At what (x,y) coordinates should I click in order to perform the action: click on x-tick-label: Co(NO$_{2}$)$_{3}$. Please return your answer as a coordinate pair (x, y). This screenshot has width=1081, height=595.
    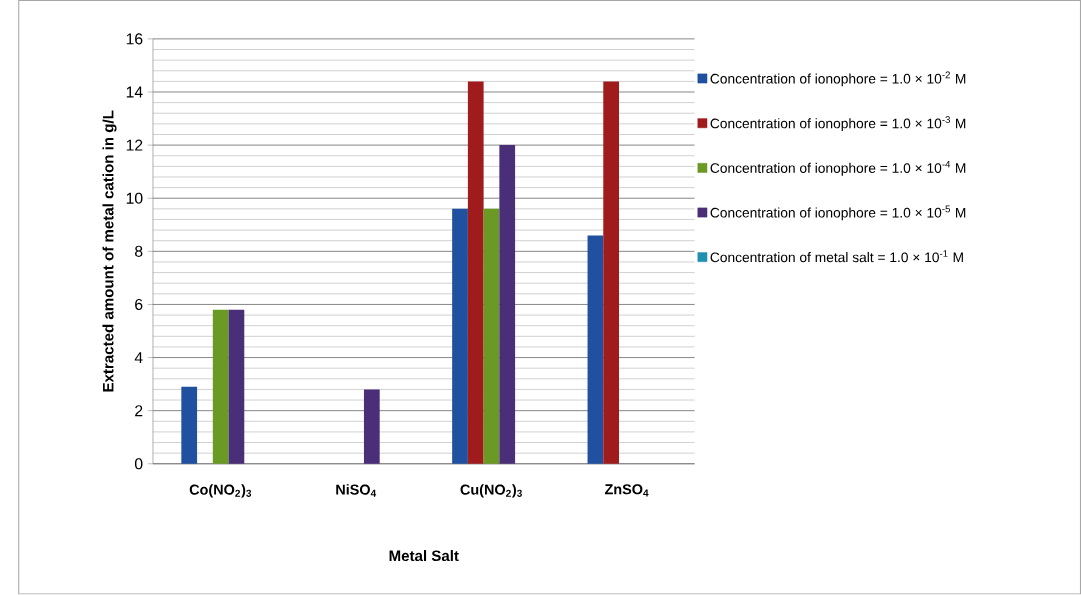
    Looking at the image, I should click on (220, 491).